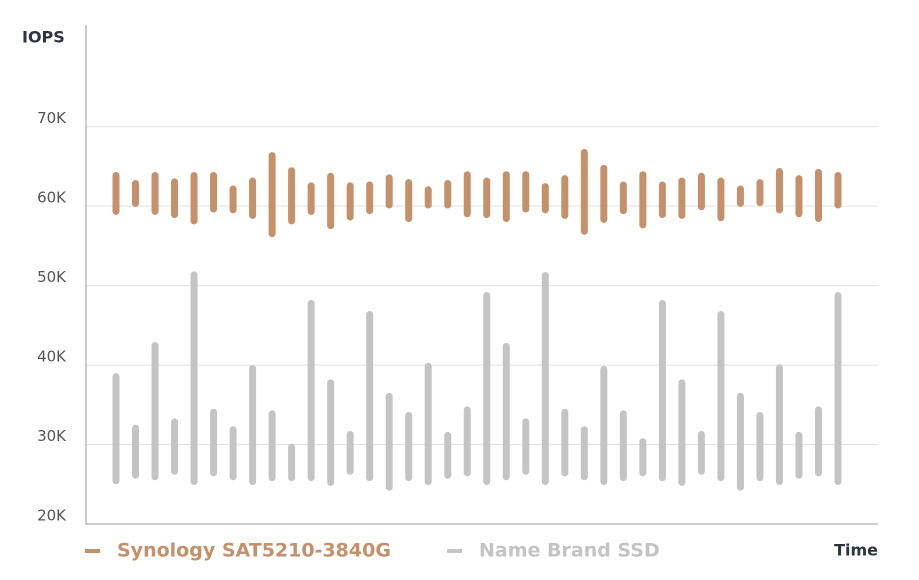 The width and height of the screenshot is (919, 580). Describe the element at coordinates (52, 516) in the screenshot. I see `y-tick-label: 20K` at that location.